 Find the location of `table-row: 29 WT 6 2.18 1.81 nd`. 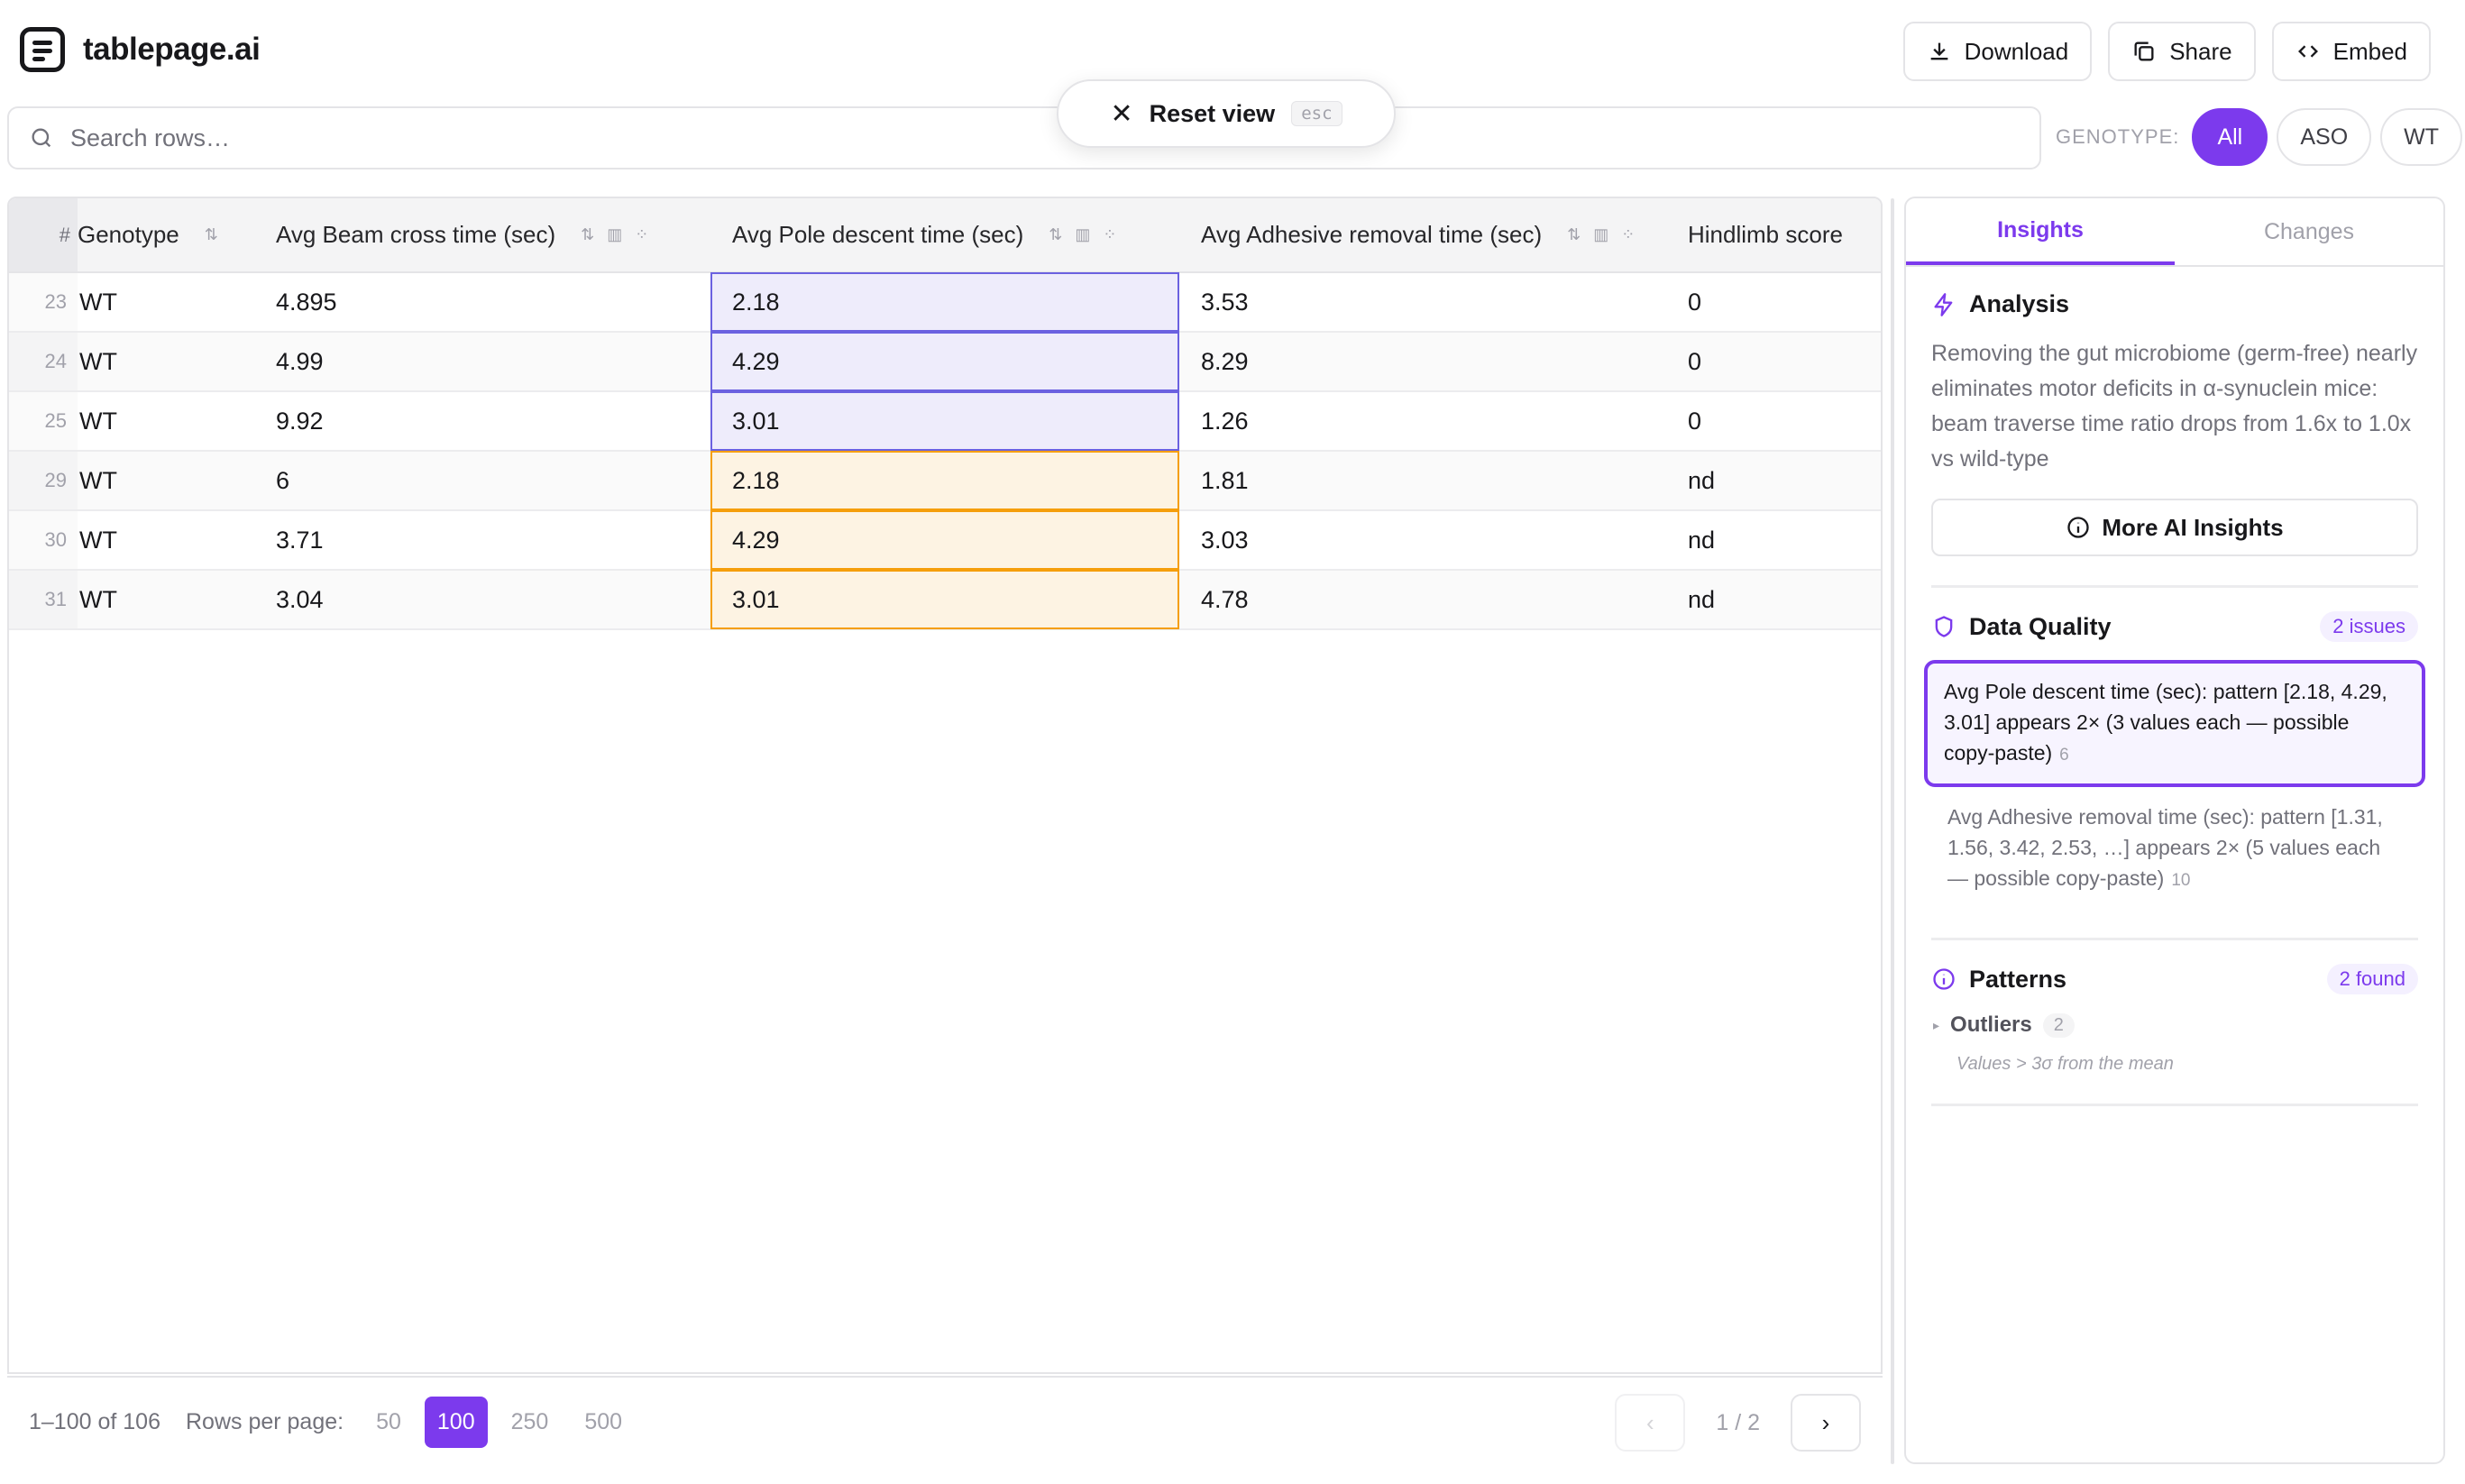

table-row: 29 WT 6 2.18 1.81 nd is located at coordinates (945, 481).